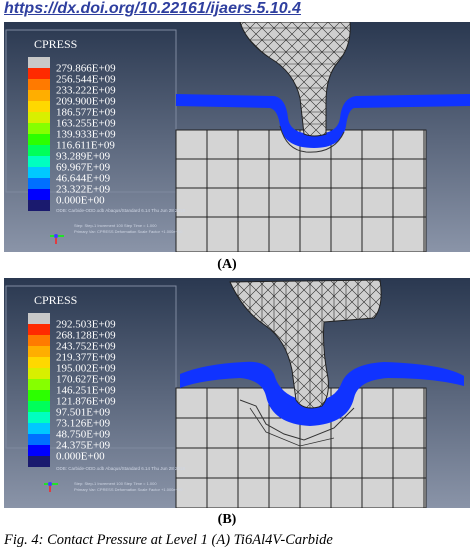 The height and width of the screenshot is (549, 474). Describe the element at coordinates (83, 435) in the screenshot. I see `legend-value-b: 48.750E+09` at that location.